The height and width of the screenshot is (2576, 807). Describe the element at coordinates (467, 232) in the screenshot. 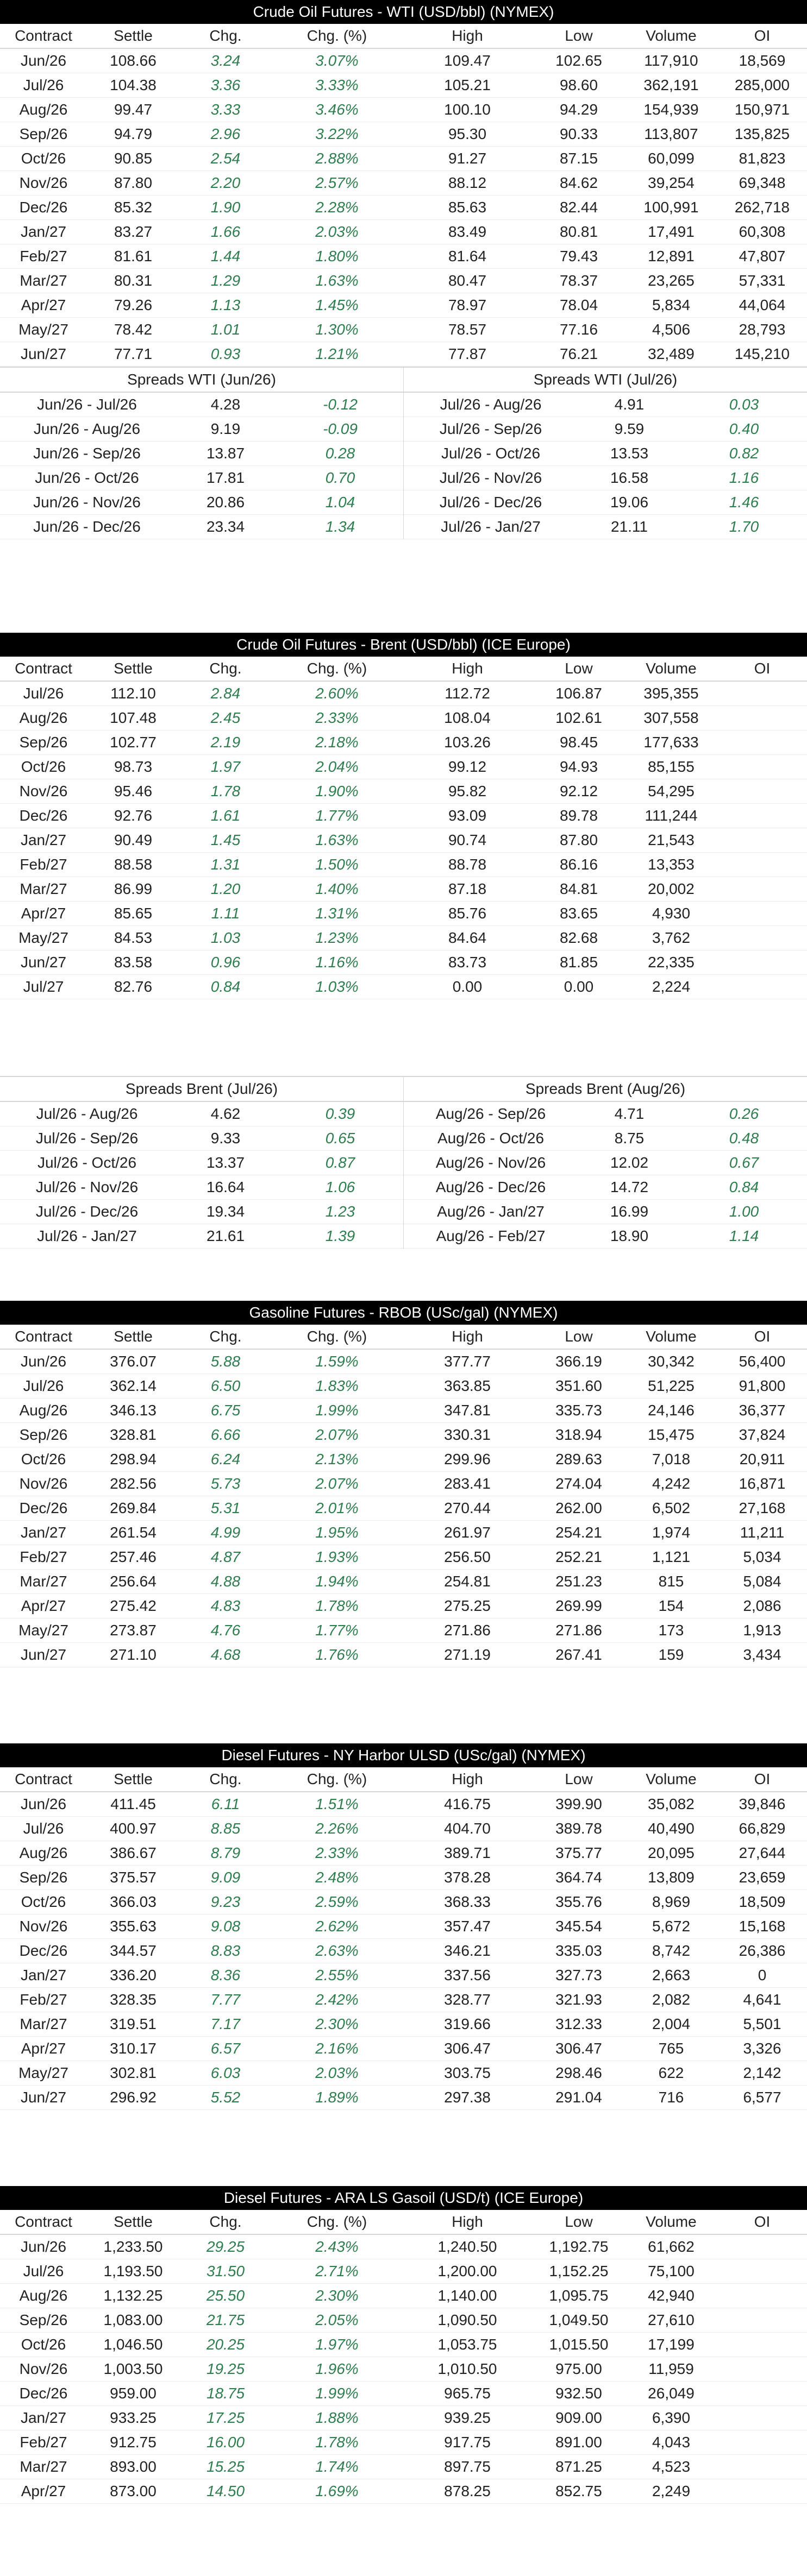

I see `high-cell: 83.49` at that location.